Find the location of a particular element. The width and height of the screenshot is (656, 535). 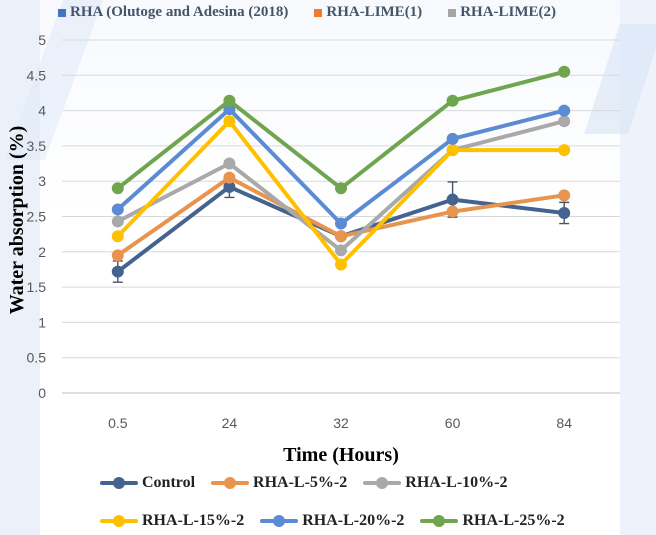

legend-label: RHA-L-25%-2 is located at coordinates (513, 520).